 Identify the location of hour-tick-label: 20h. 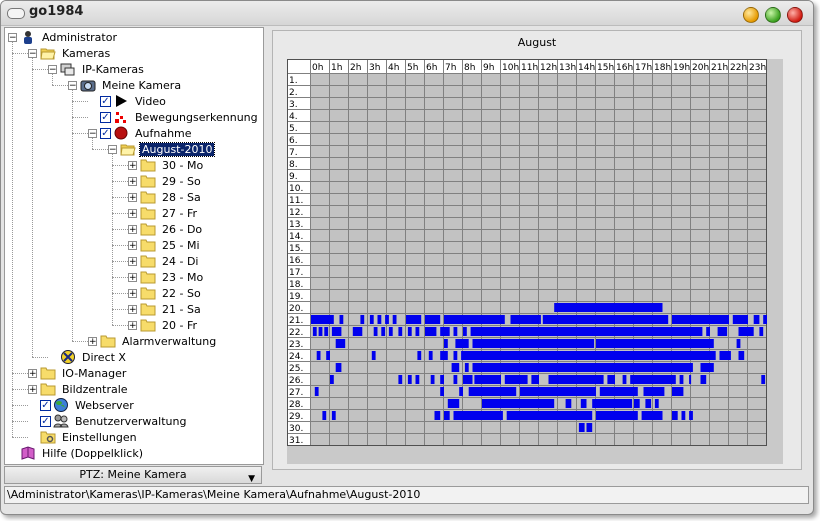
(700, 68).